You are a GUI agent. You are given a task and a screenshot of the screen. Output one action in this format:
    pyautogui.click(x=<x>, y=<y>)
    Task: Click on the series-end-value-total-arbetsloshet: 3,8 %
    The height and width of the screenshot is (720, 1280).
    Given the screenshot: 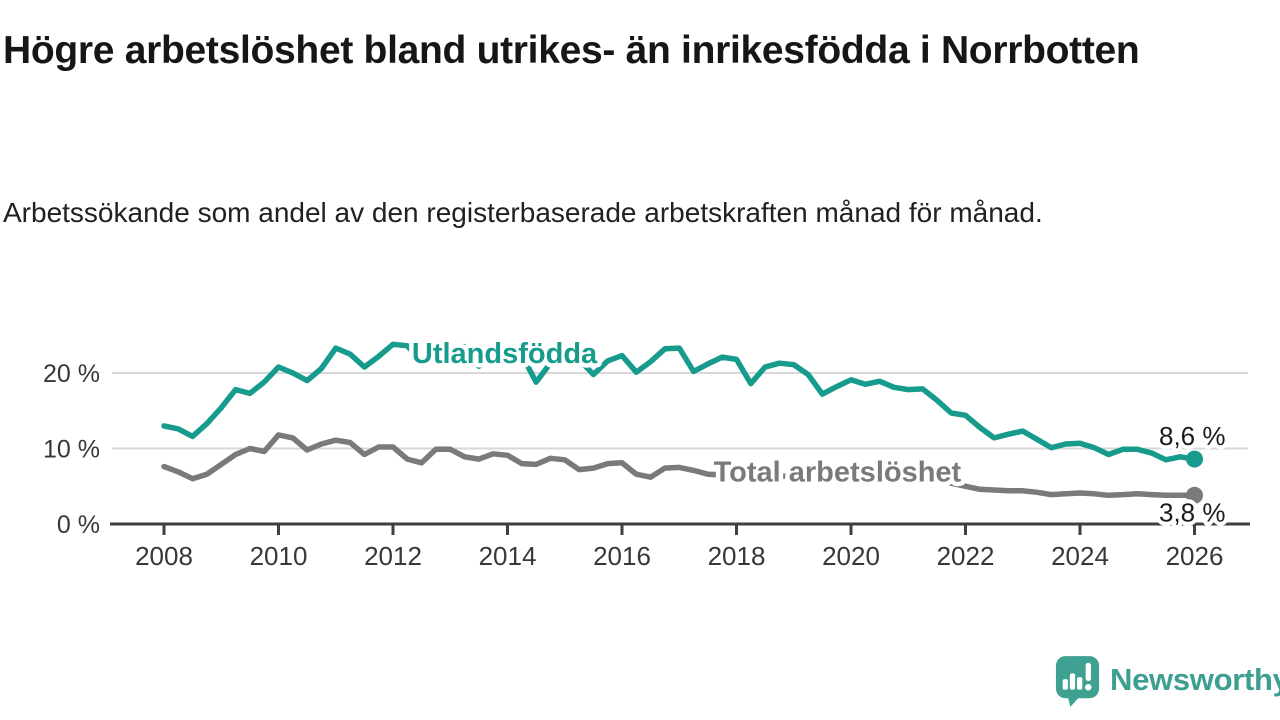 What is the action you would take?
    pyautogui.click(x=1192, y=512)
    